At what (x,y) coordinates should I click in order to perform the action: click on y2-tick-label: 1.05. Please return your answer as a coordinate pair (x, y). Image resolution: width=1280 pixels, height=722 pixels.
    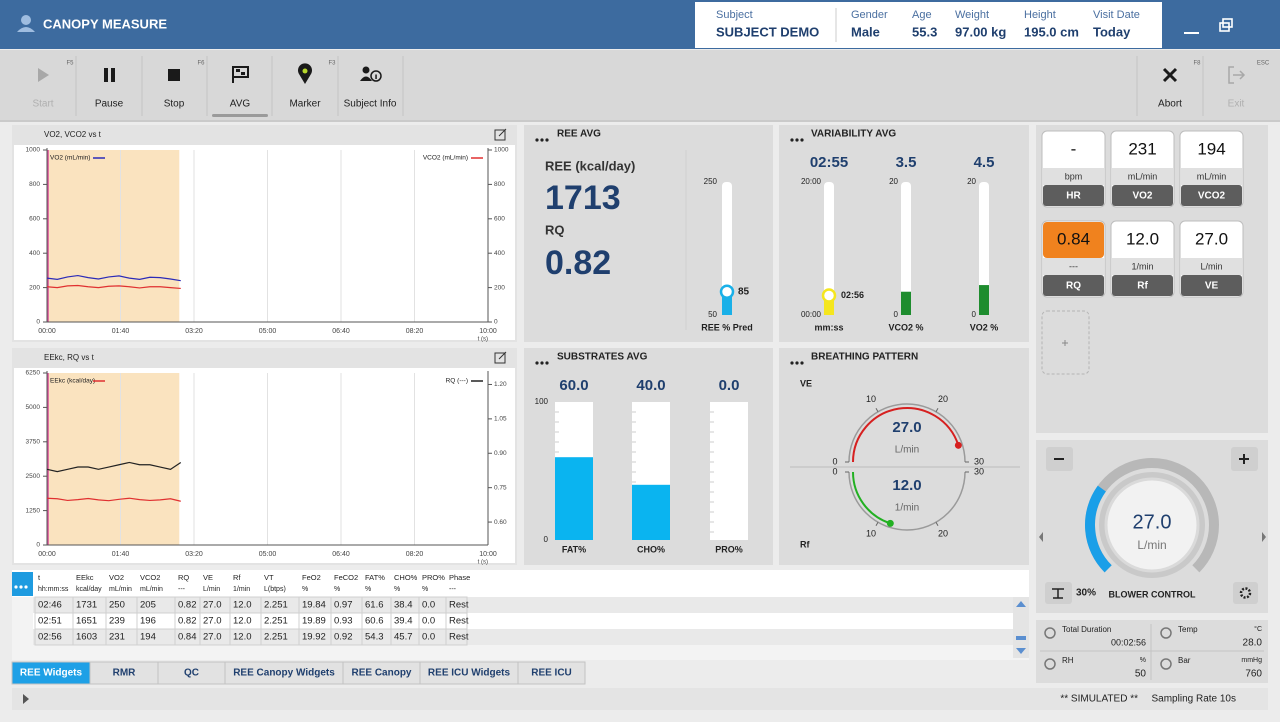
    Looking at the image, I should click on (500, 419).